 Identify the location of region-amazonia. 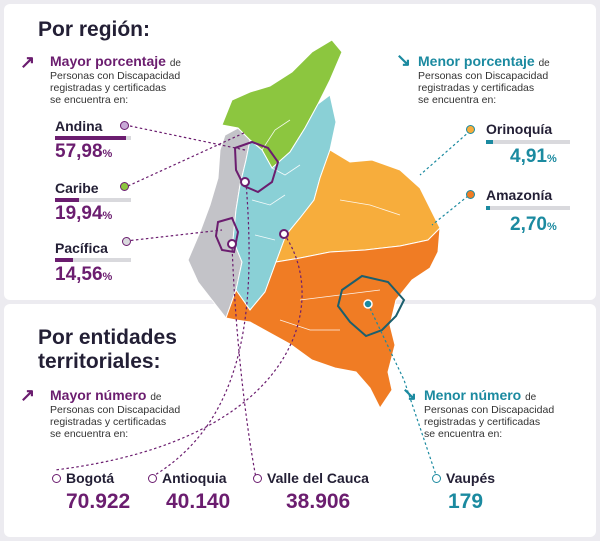
(333, 317).